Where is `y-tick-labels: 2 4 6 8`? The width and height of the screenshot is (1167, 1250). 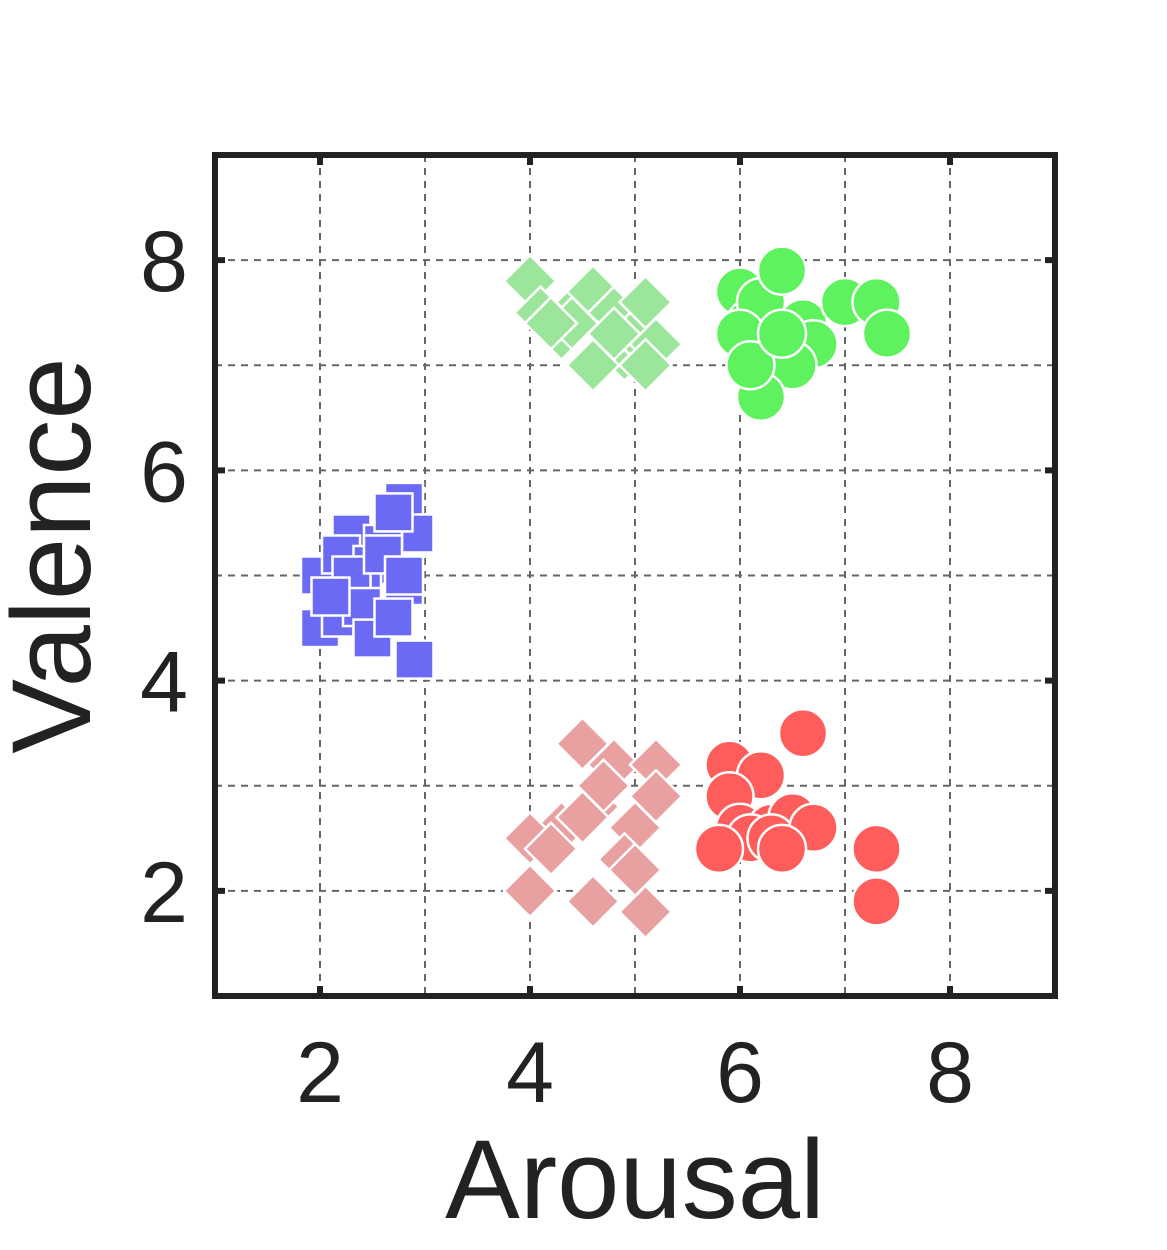
y-tick-labels: 2 4 6 8 is located at coordinates (164, 577).